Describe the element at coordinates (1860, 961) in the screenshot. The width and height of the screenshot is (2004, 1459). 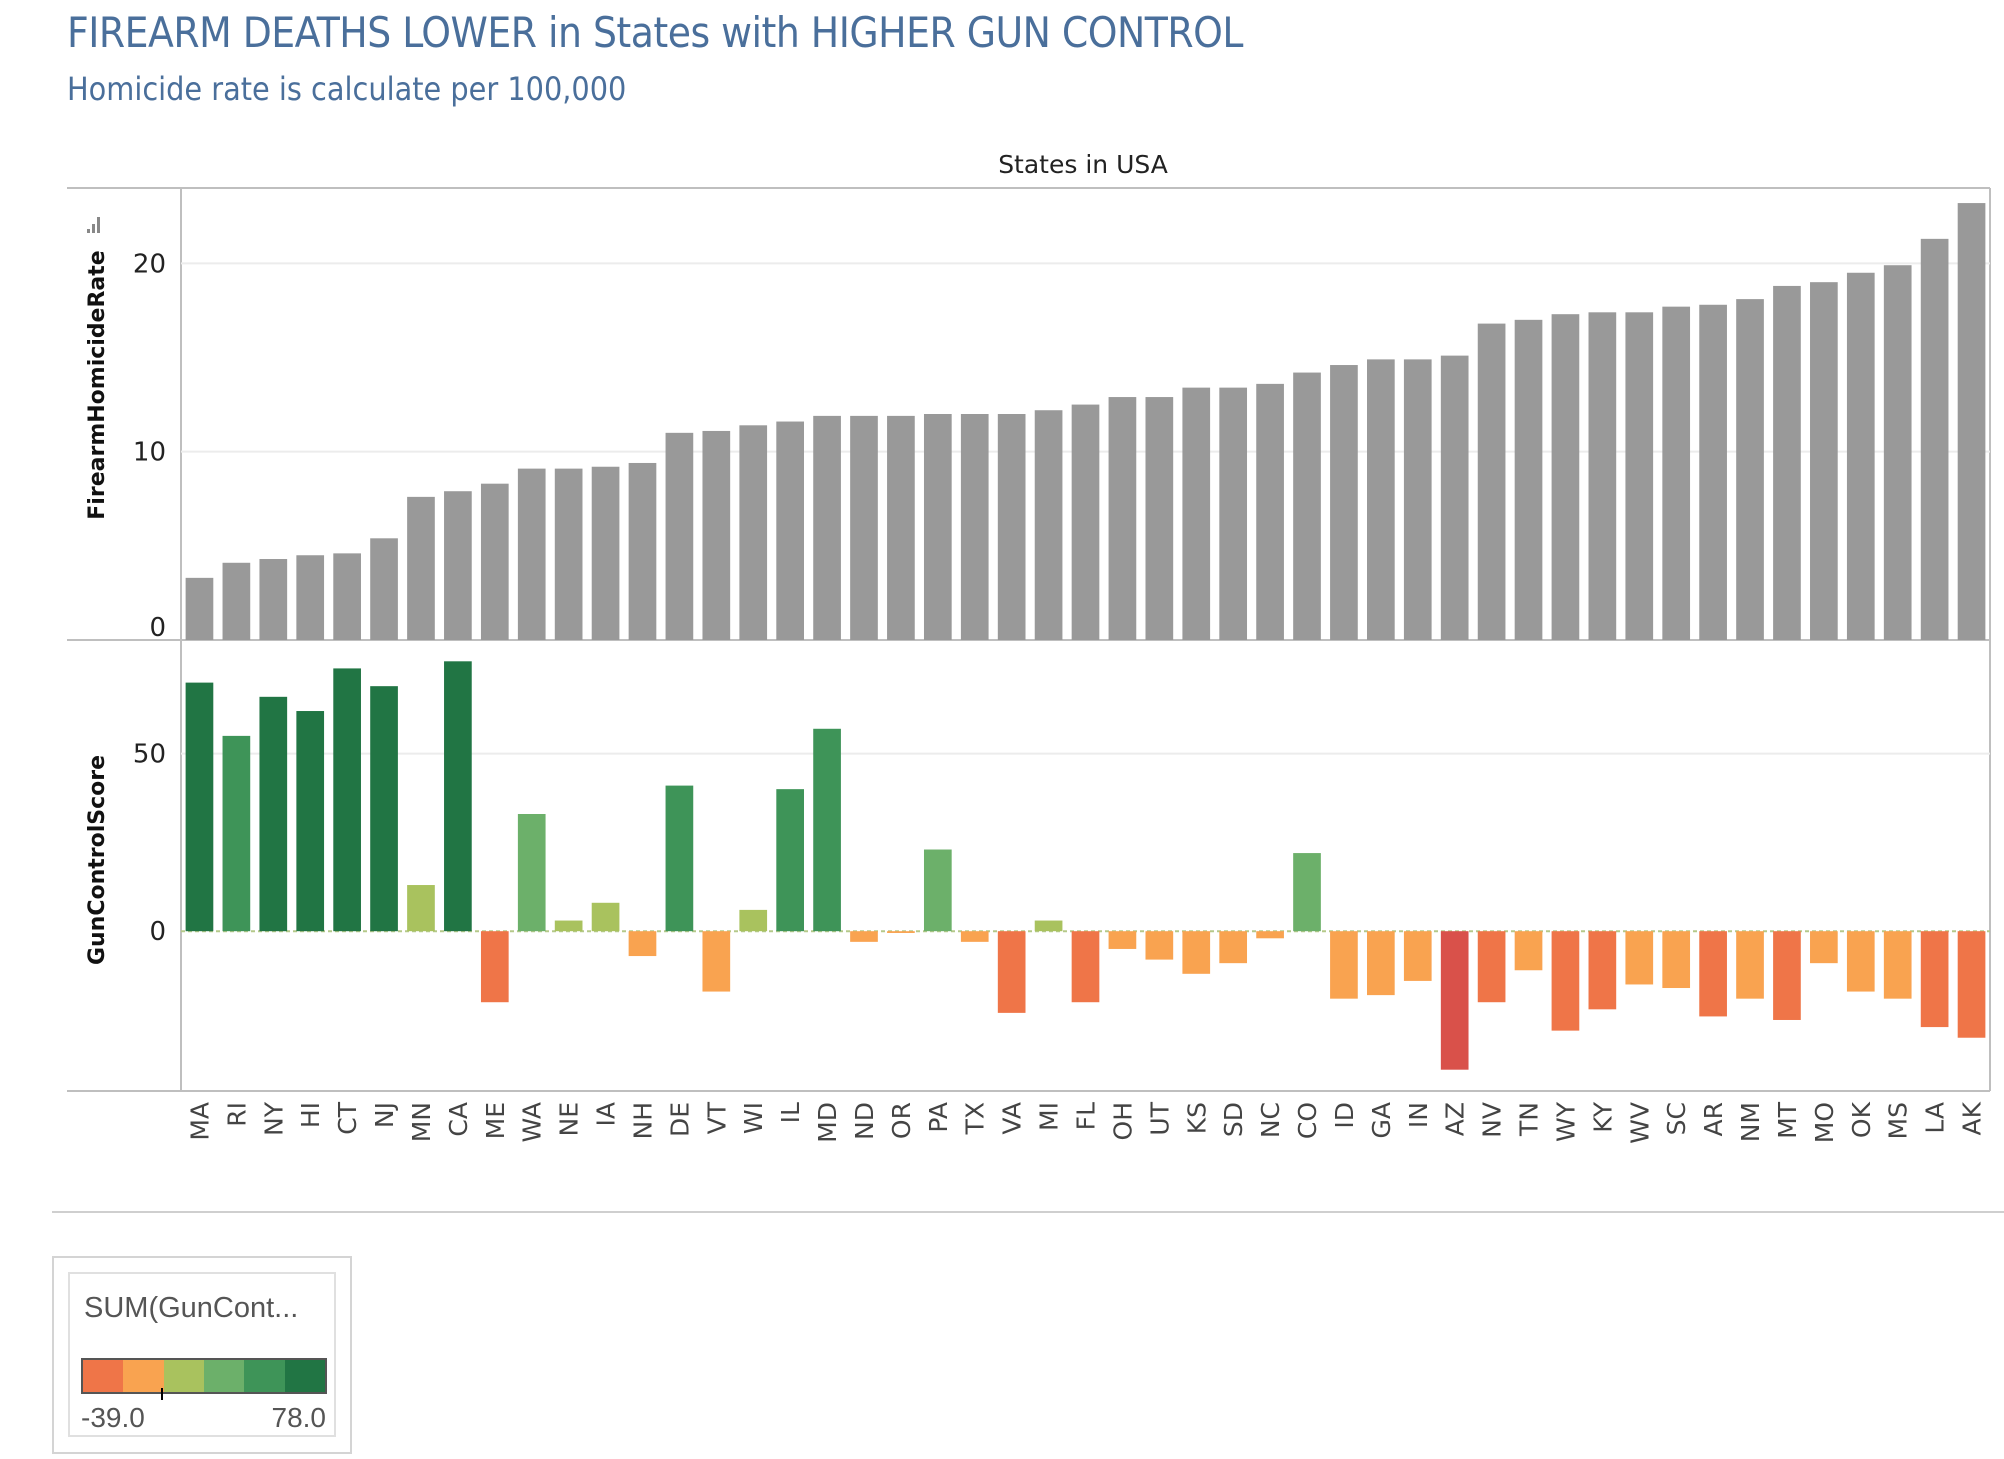
I see `gun-control-bar-ok` at that location.